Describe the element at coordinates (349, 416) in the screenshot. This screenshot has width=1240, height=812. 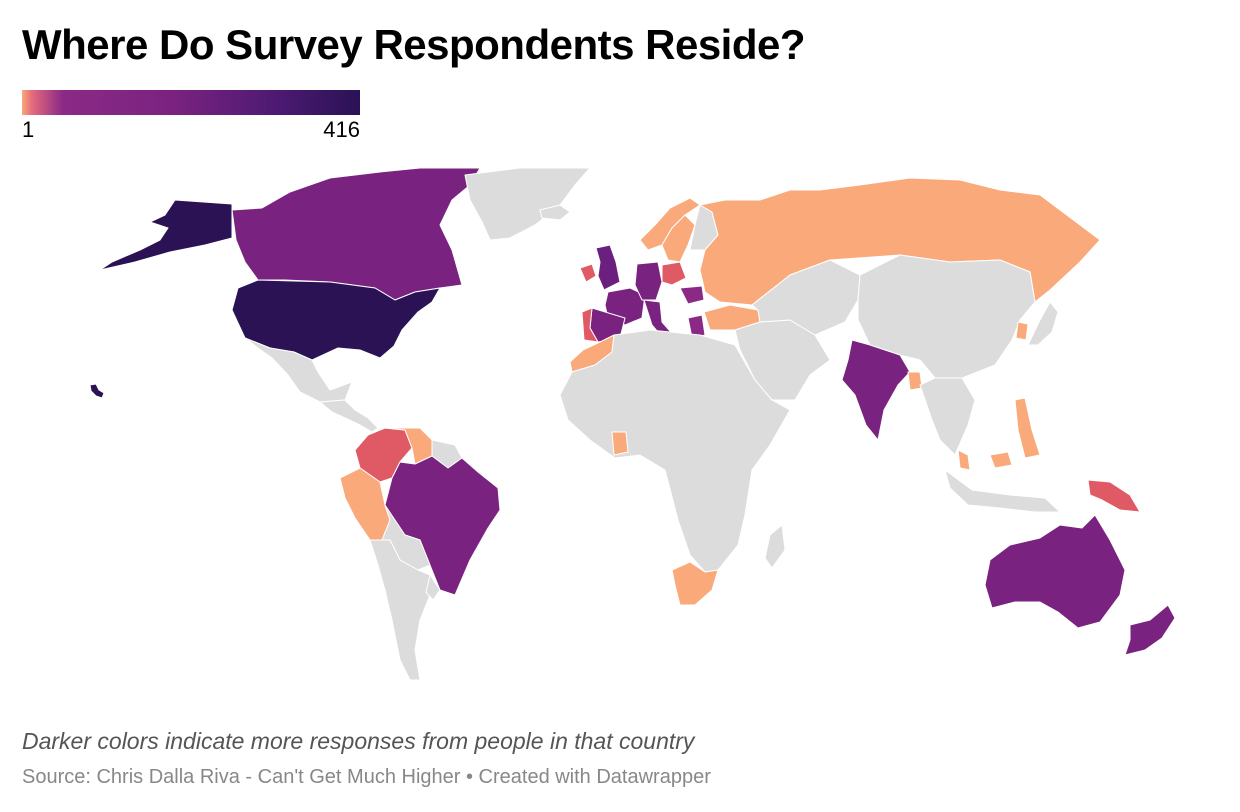
I see `region-central-america` at that location.